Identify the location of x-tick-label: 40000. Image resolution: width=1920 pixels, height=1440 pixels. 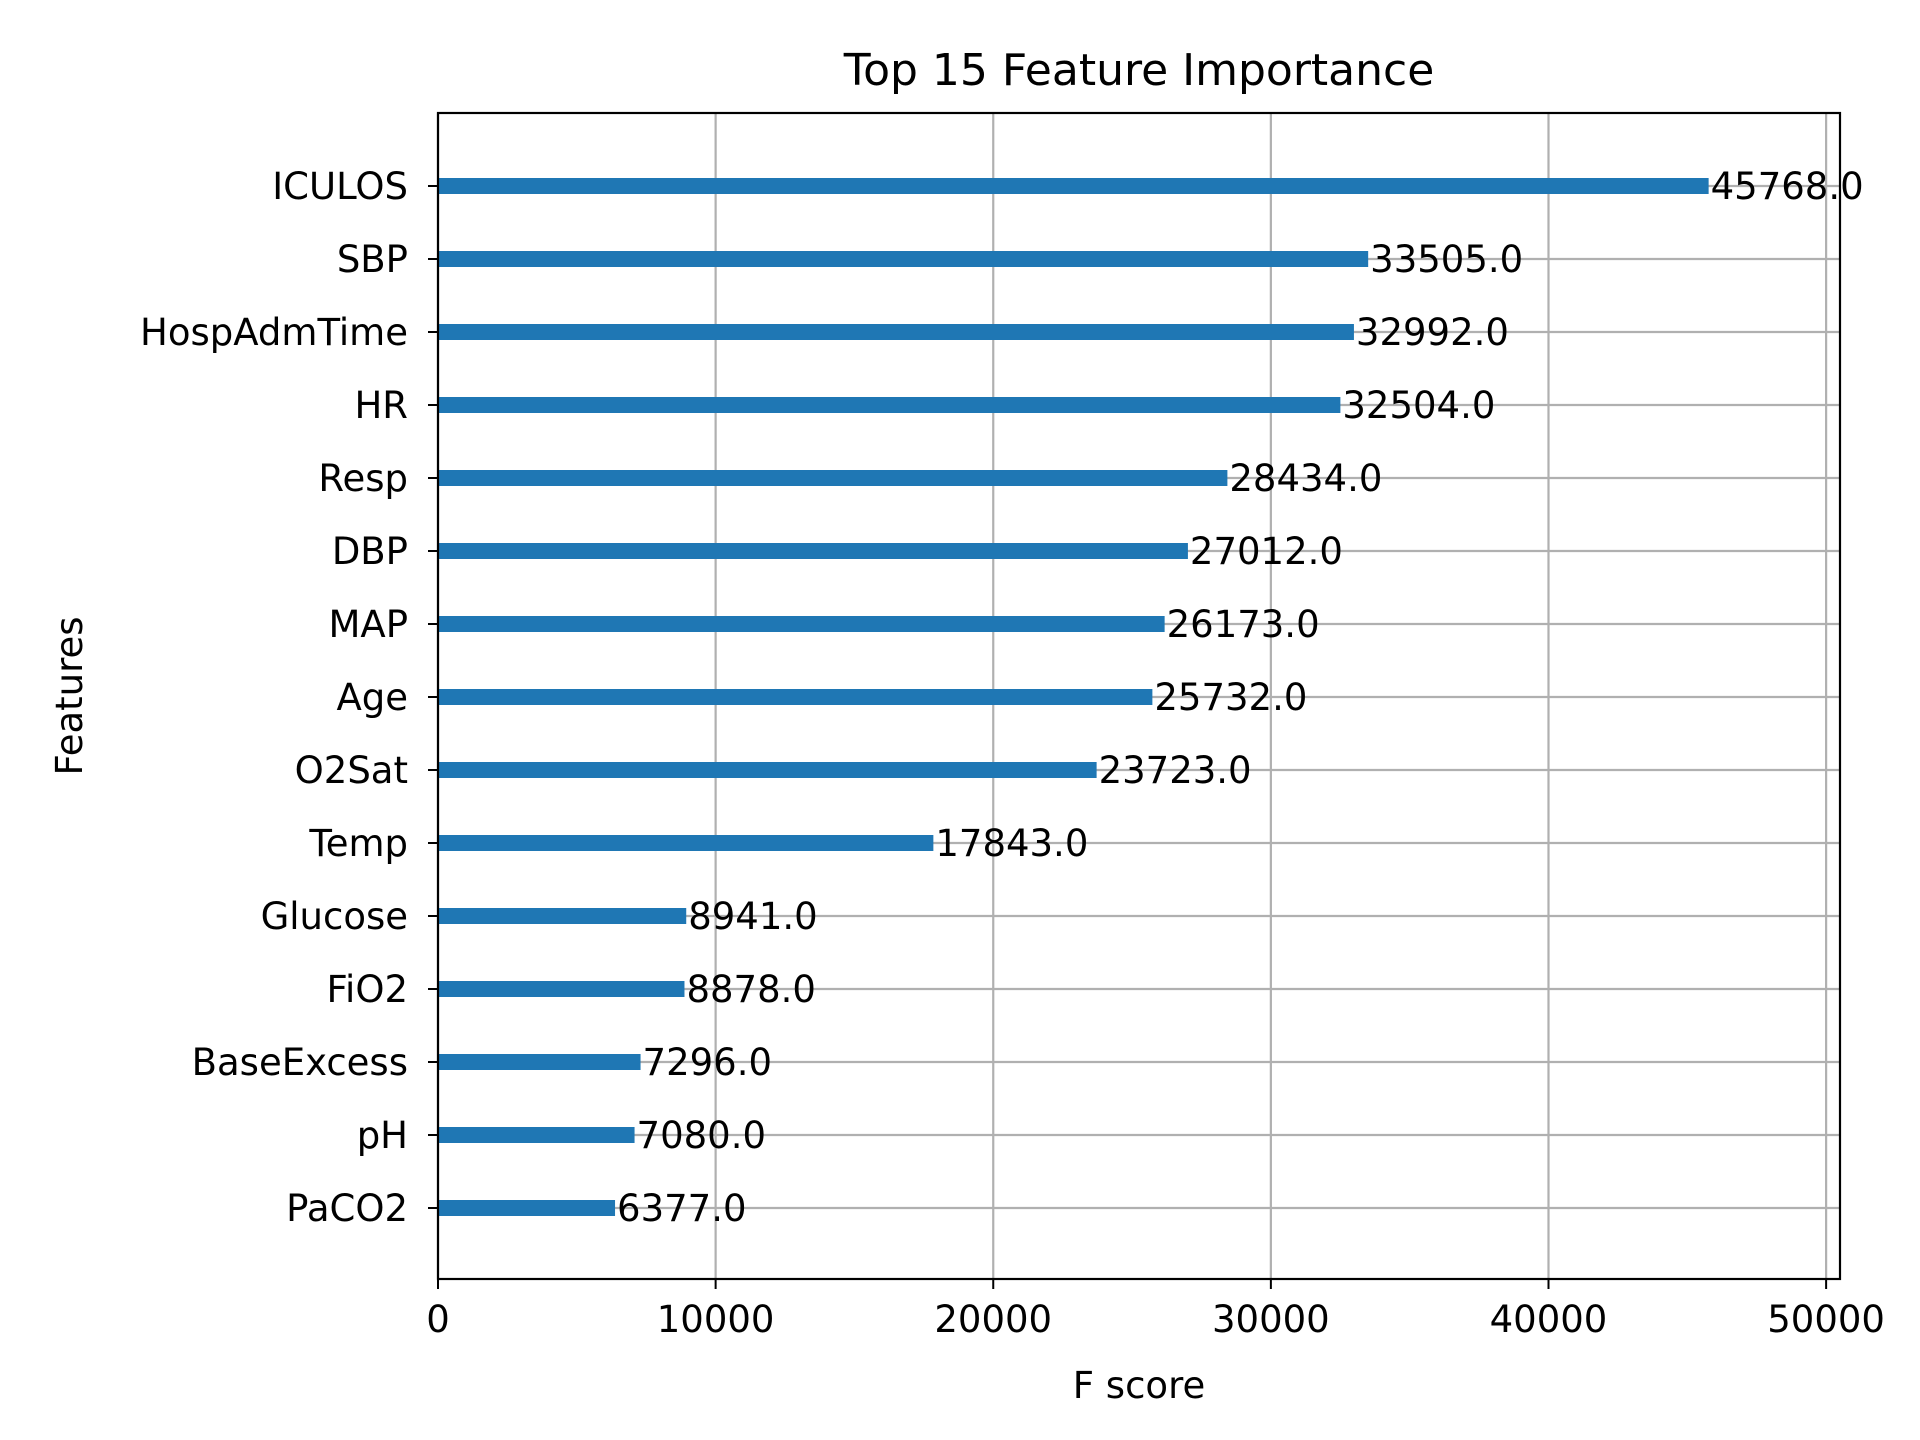
(1549, 1319).